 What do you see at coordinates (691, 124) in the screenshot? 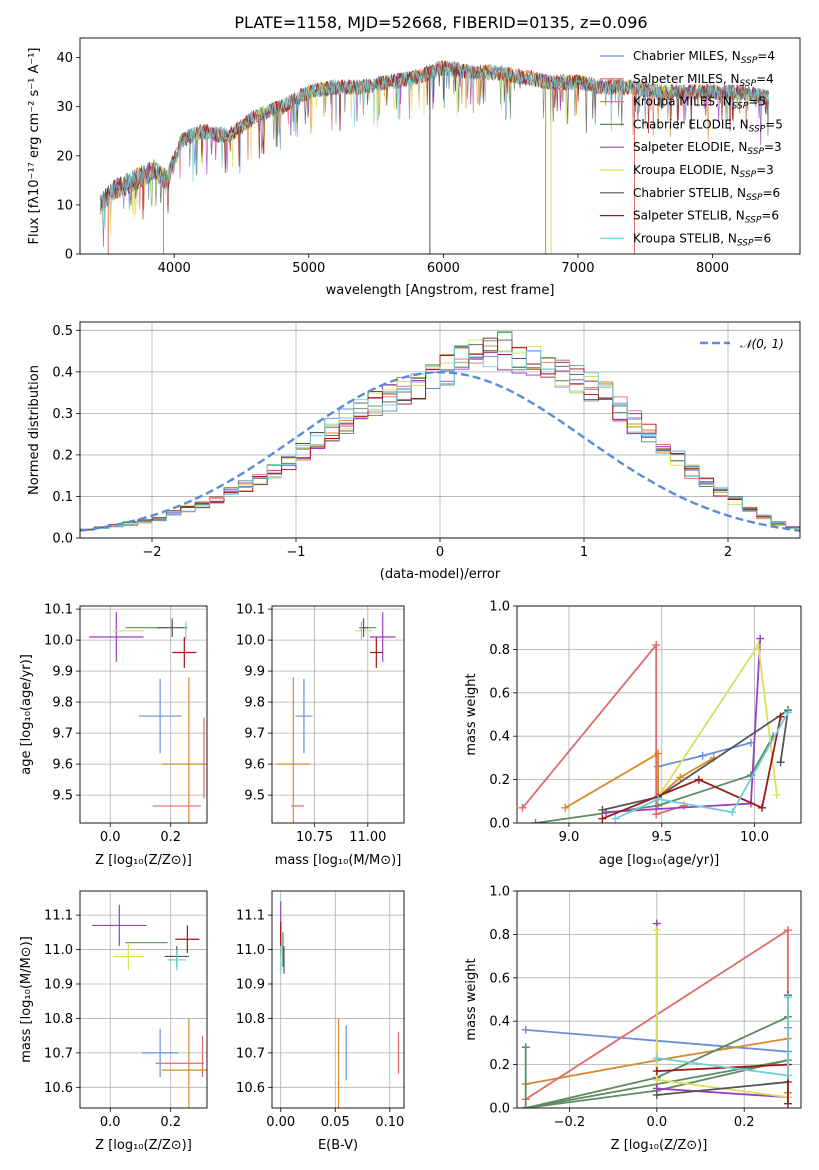
I see `legend-label-text: Chabrier ELODIE, N` at bounding box center [691, 124].